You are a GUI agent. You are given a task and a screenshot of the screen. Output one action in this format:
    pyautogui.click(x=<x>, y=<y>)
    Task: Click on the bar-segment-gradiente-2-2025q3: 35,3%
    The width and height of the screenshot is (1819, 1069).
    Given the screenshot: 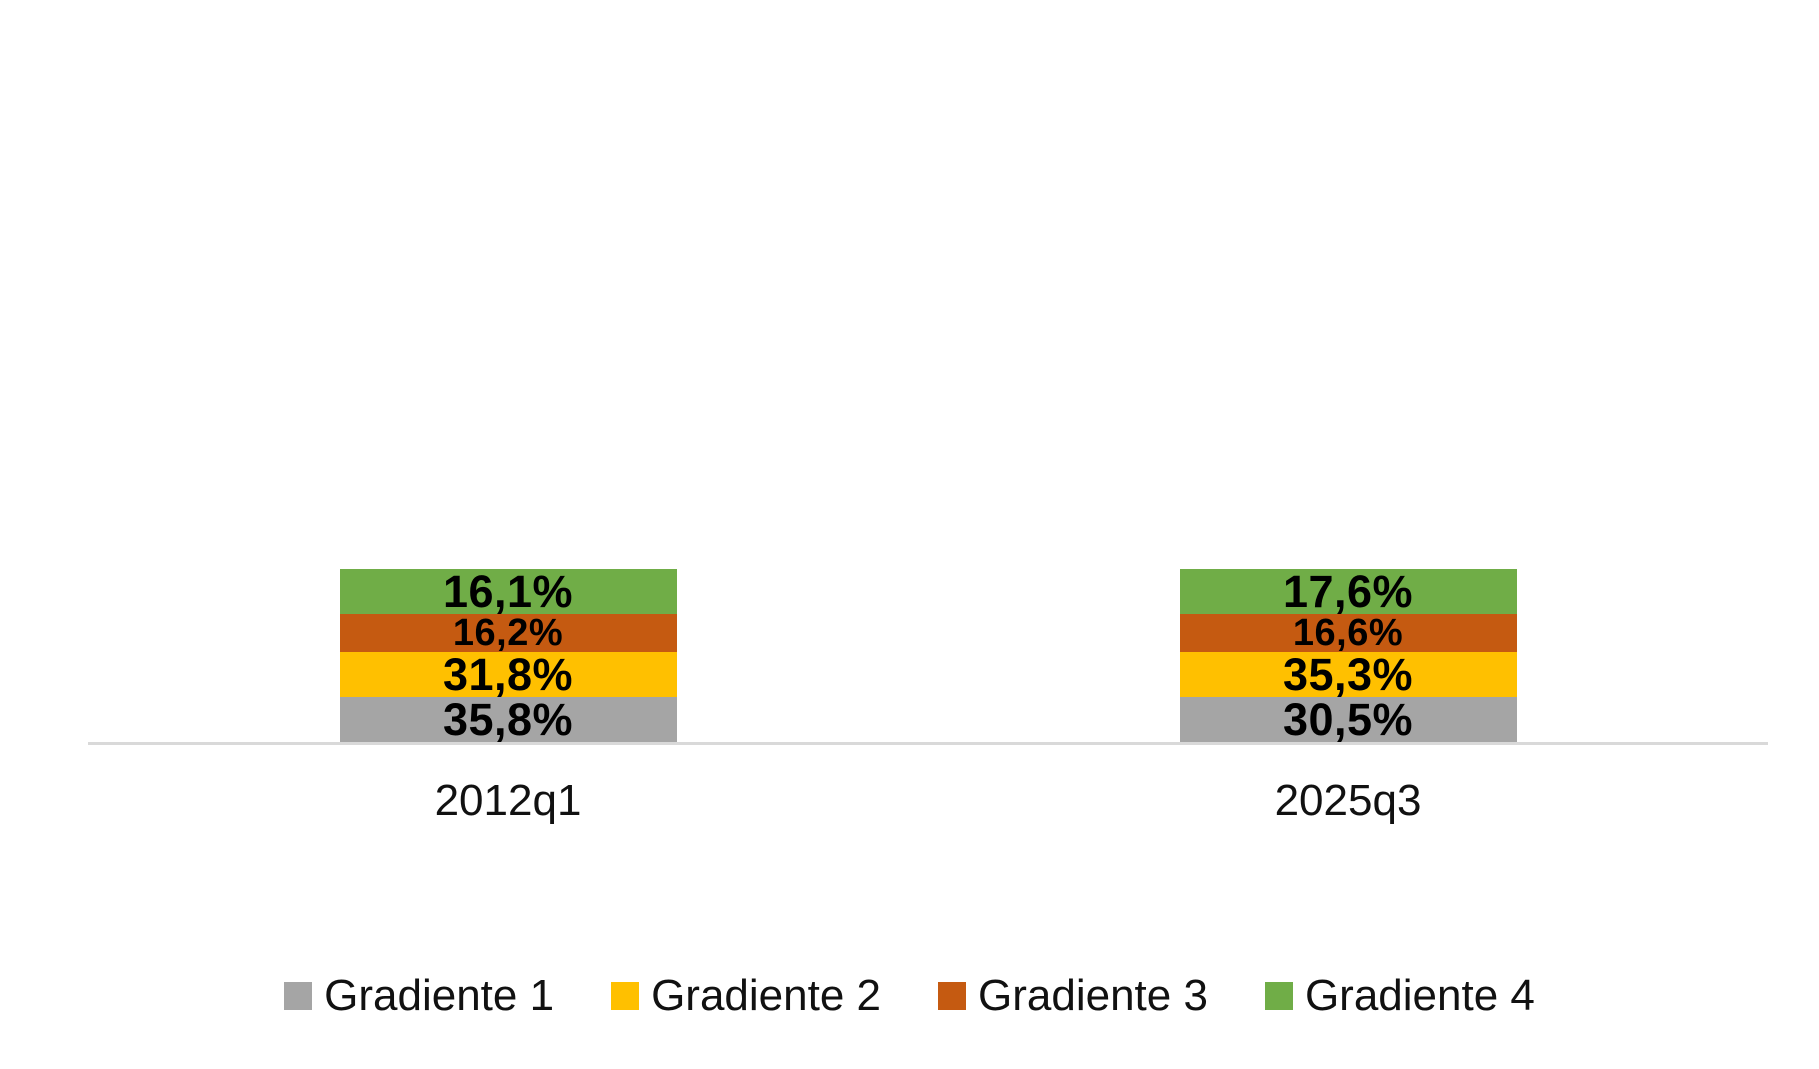 What is the action you would take?
    pyautogui.click(x=1348, y=674)
    